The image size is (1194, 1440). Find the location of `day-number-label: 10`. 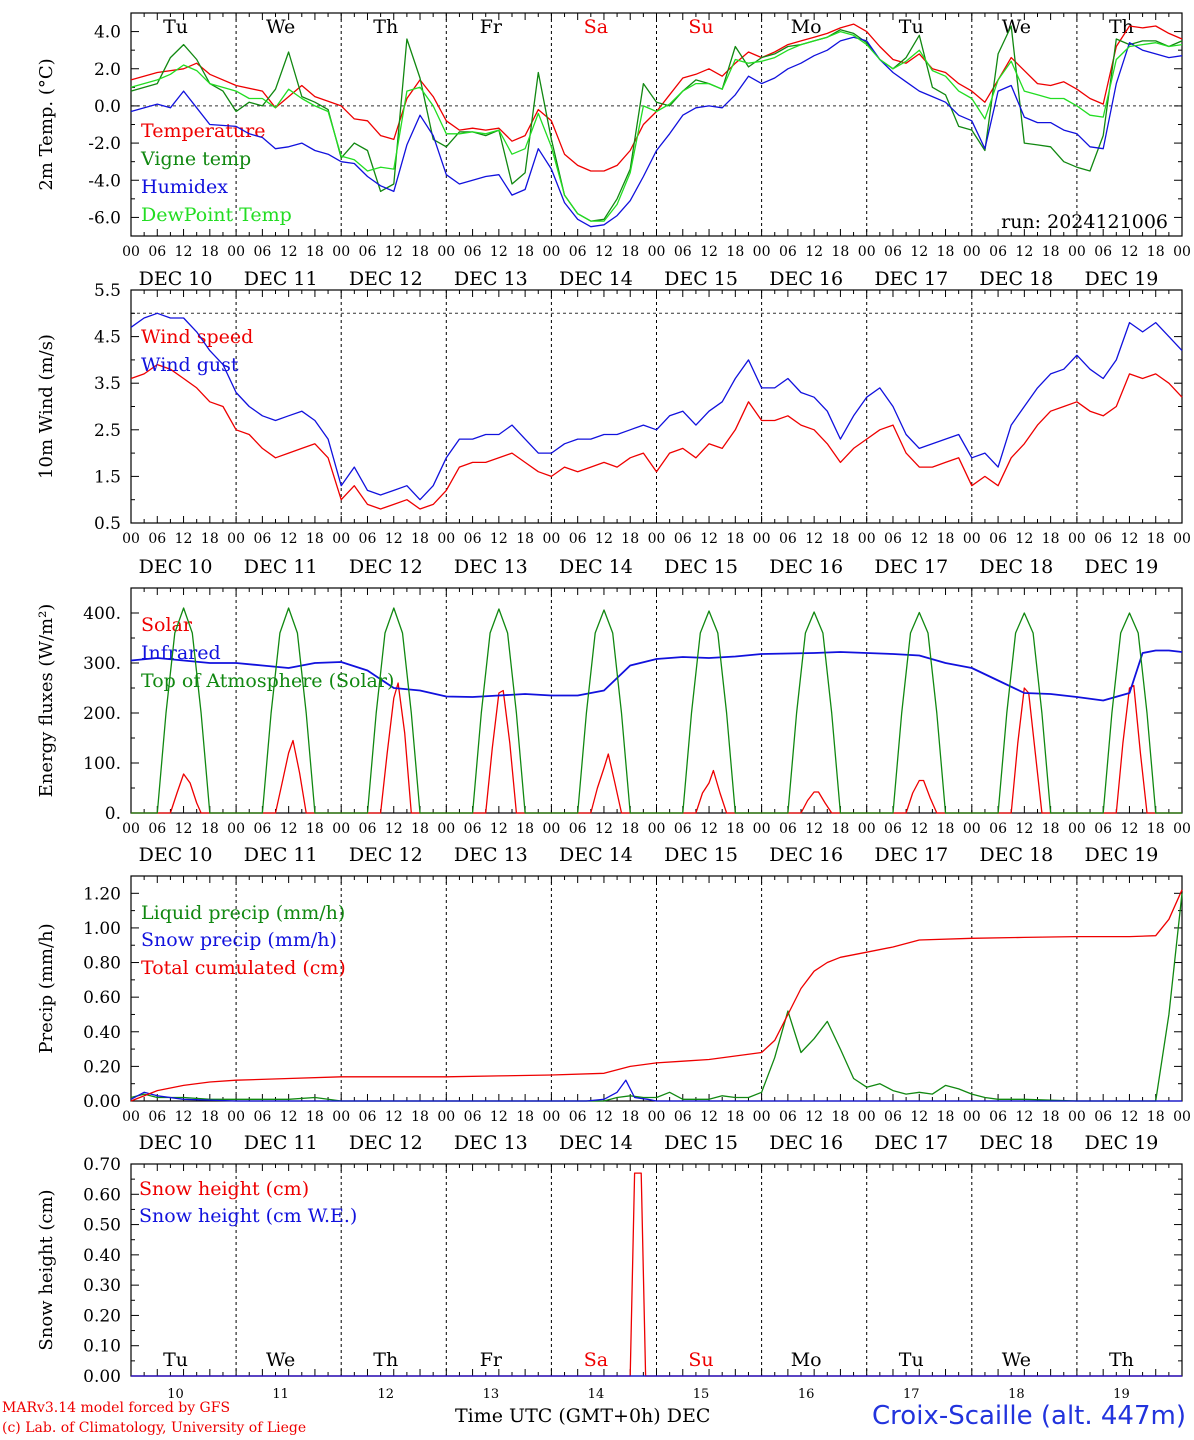

day-number-label: 10 is located at coordinates (175, 1394).